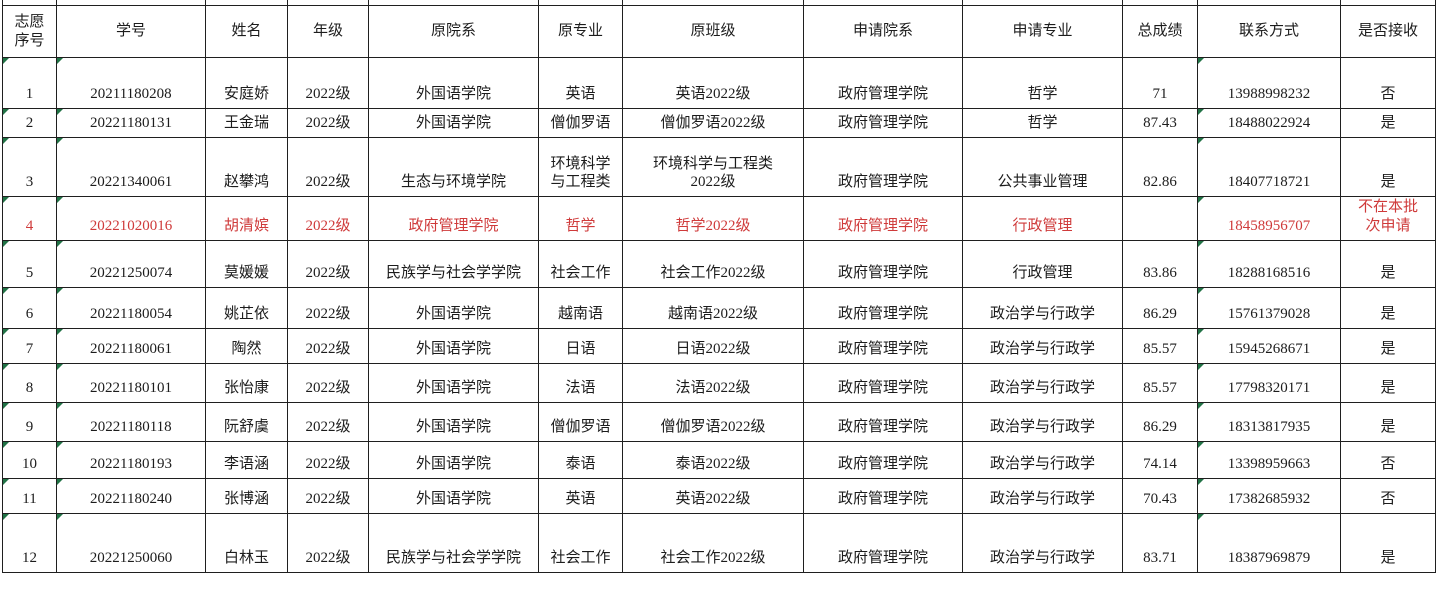 This screenshot has height=589, width=1442. Describe the element at coordinates (580, 345) in the screenshot. I see `table-cell: 日语` at that location.